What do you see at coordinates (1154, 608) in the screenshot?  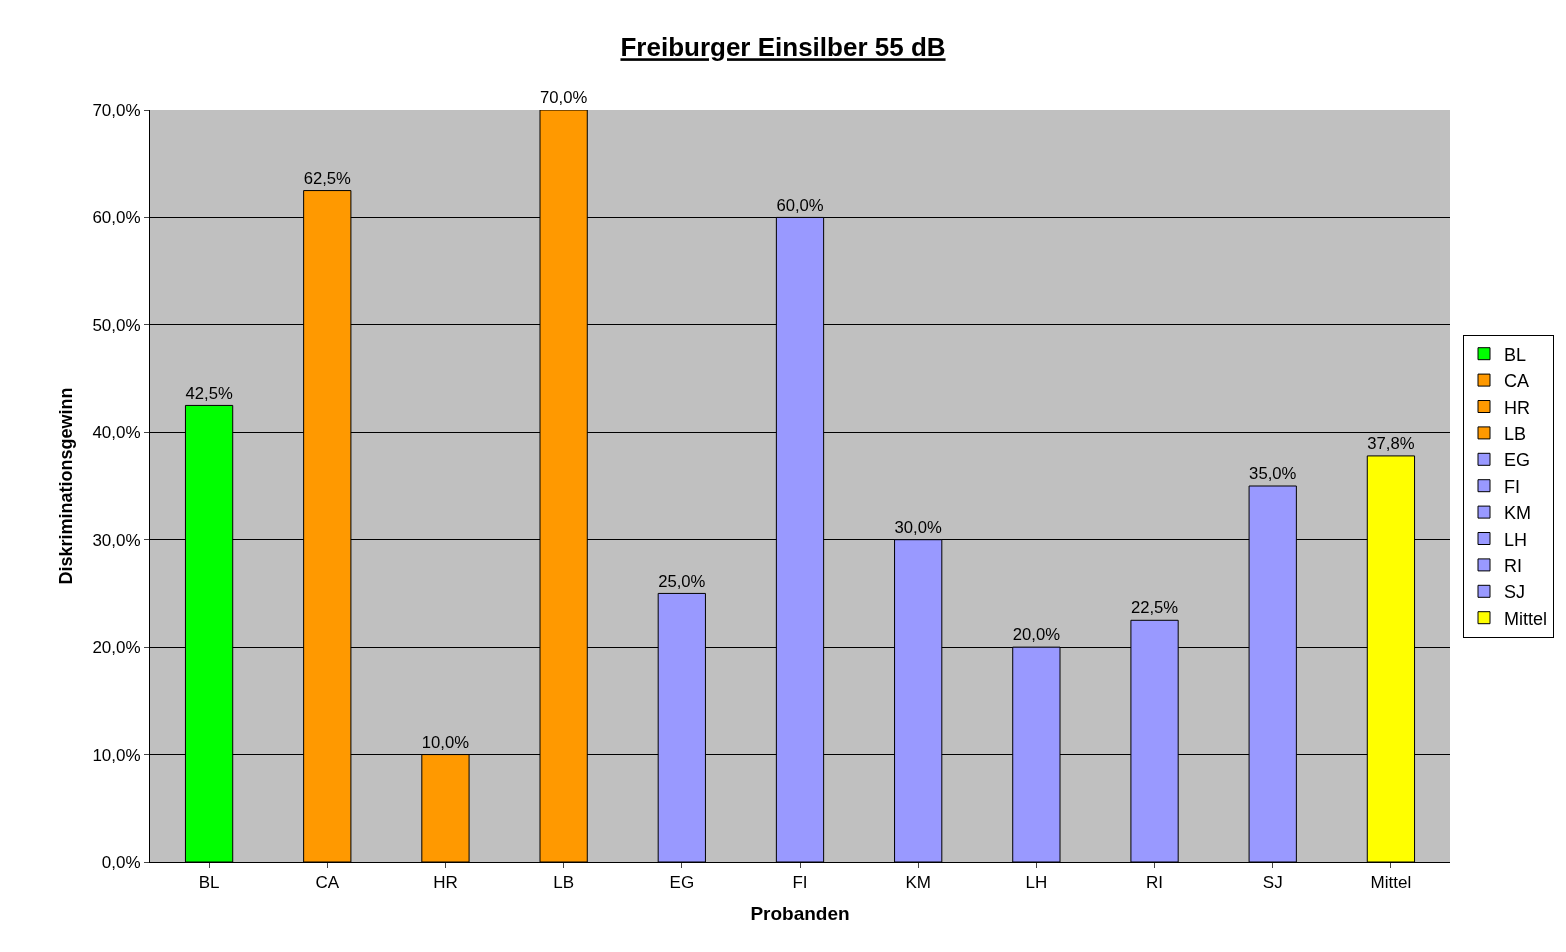 I see `data-label: 22,5%` at bounding box center [1154, 608].